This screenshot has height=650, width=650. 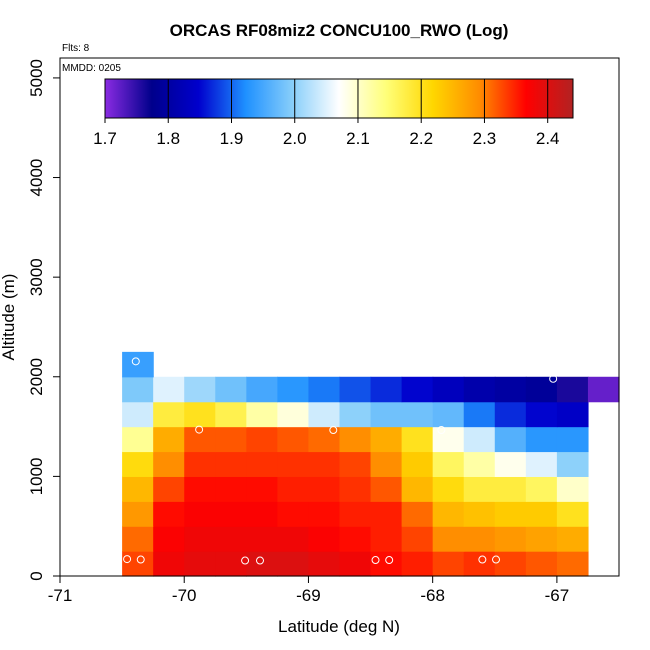 What do you see at coordinates (339, 98) in the screenshot?
I see `colorbar-gradient` at bounding box center [339, 98].